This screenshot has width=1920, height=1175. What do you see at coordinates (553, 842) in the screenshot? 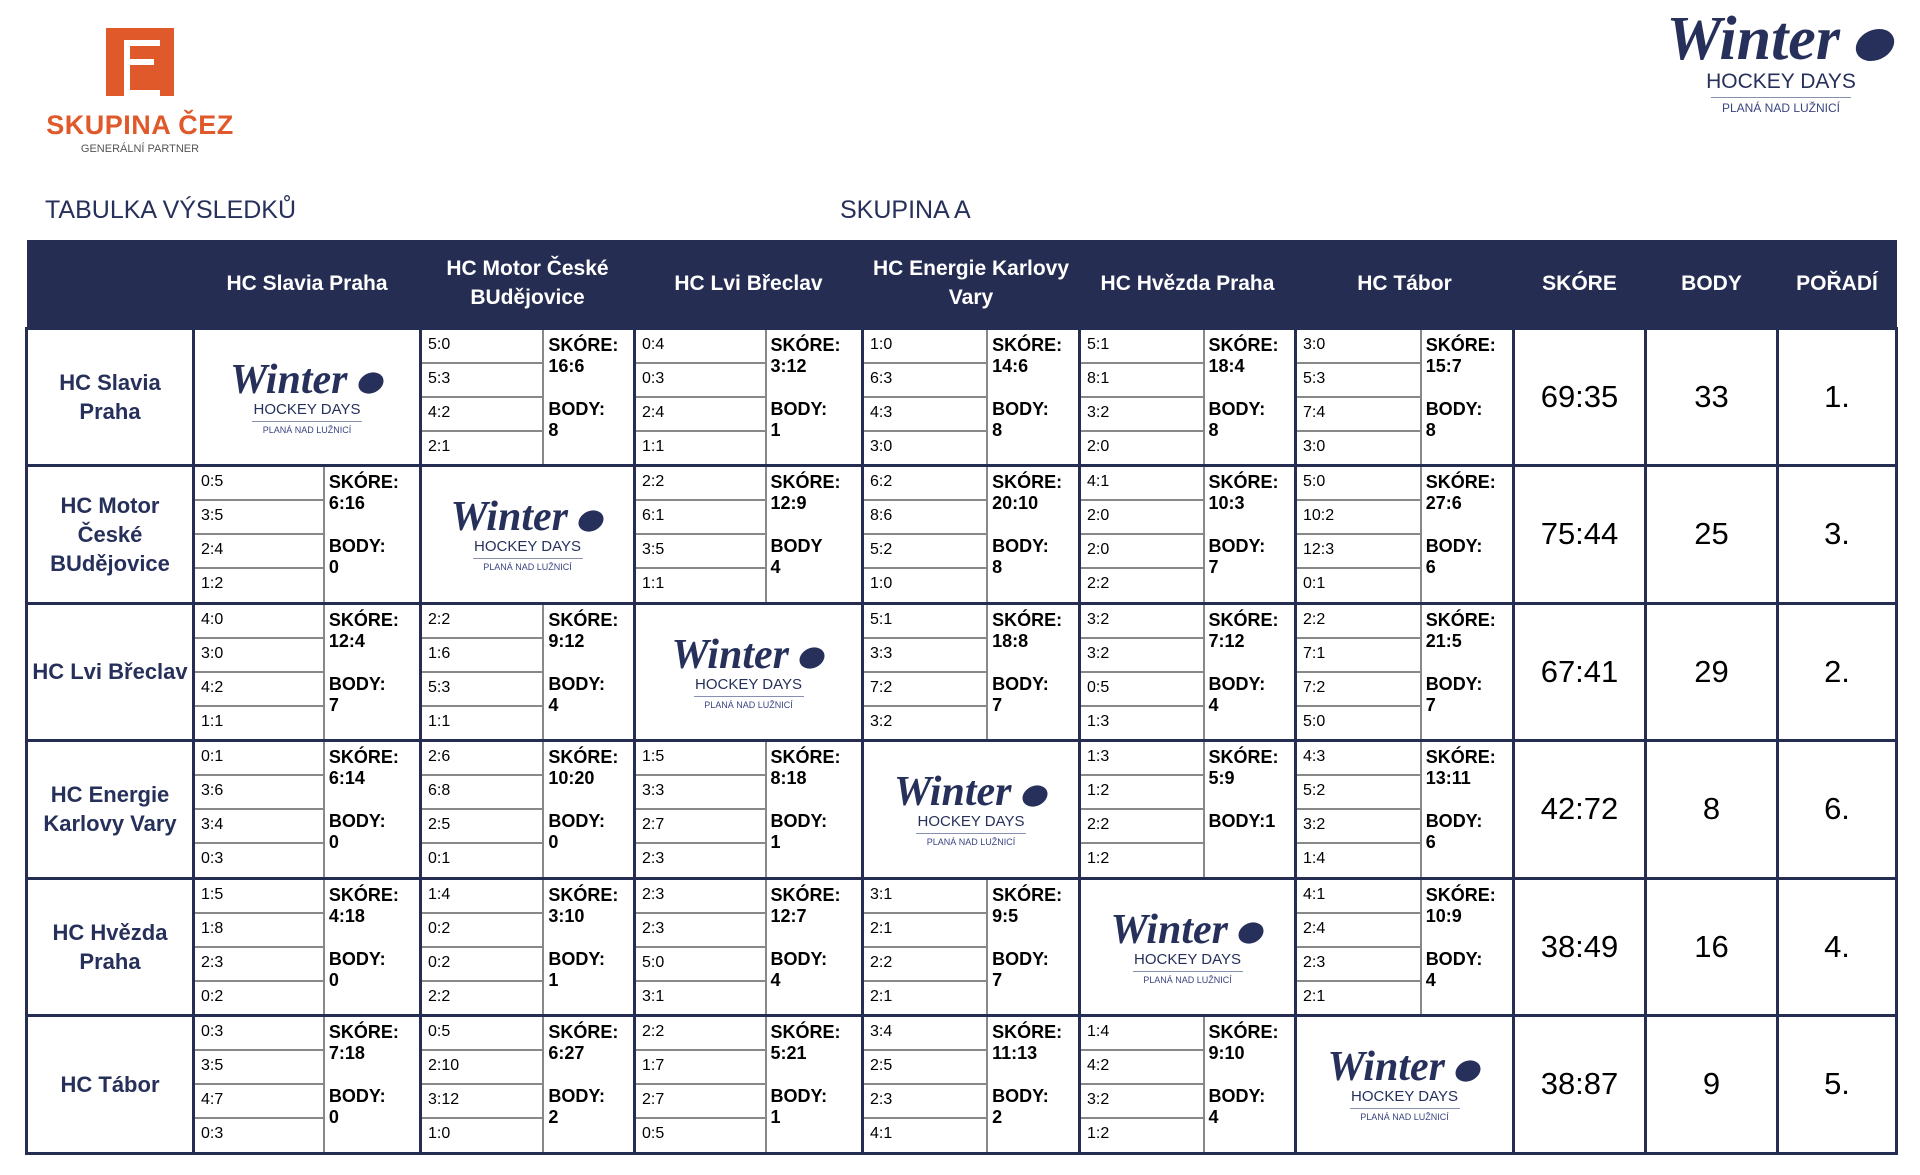
I see `body-value: 0` at bounding box center [553, 842].